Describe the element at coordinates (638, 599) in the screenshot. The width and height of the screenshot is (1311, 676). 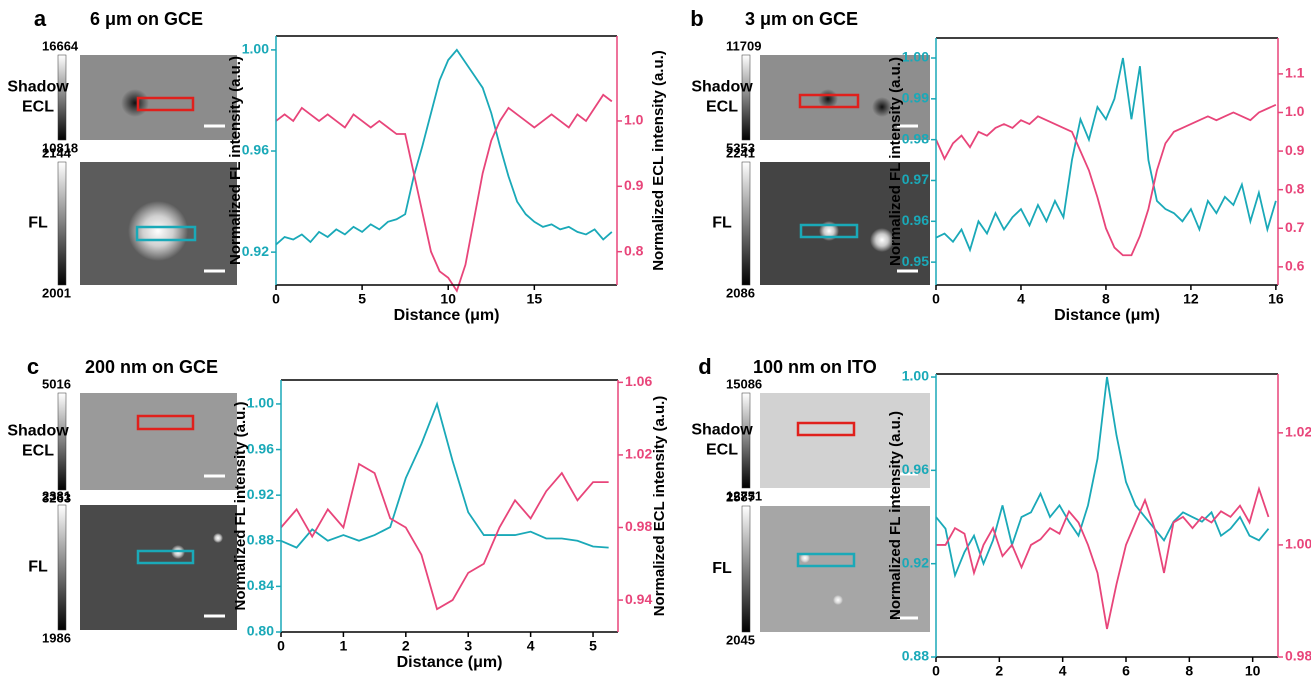
I see `y2-tick-label: 0.94` at that location.